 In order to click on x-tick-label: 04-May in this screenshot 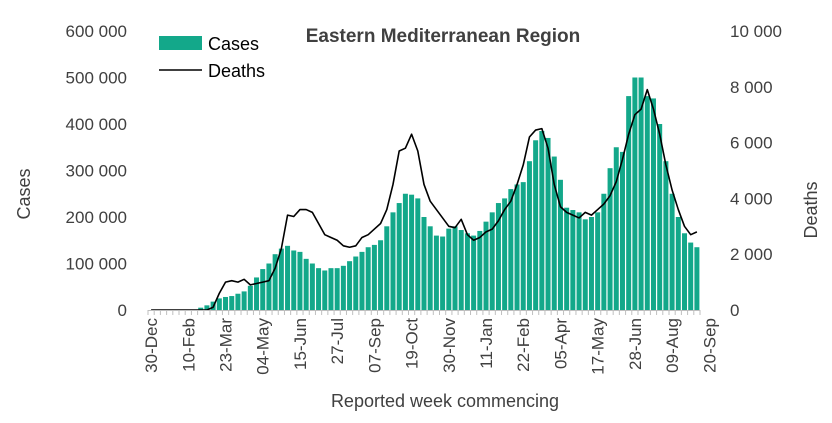, I will do `click(263, 346)`.